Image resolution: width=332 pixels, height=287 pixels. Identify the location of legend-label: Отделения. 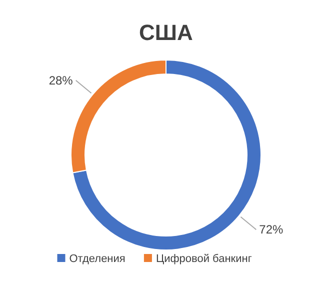
(97, 259).